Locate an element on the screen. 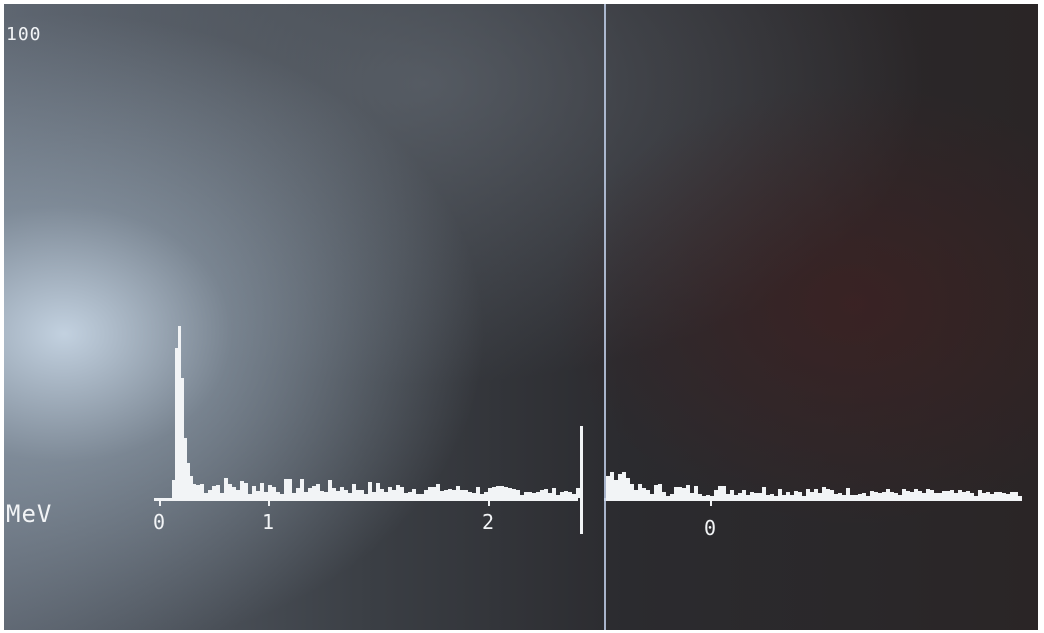 The image size is (1044, 633). marker-bar is located at coordinates (581, 480).